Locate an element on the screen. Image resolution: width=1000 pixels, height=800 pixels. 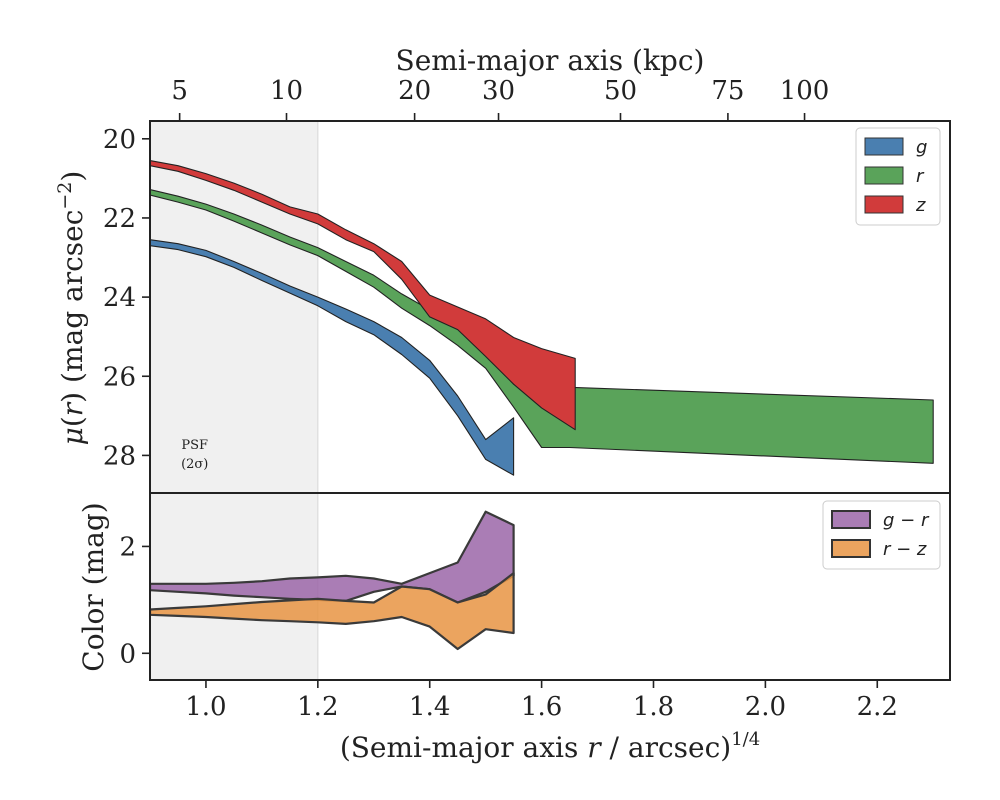
paren-close: ) is located at coordinates (72, 397).